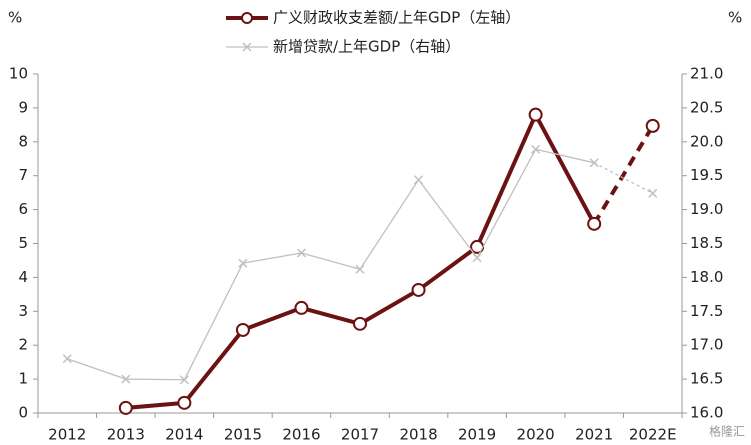  I want to click on y2-tick-label: 20.5, so click(706, 107).